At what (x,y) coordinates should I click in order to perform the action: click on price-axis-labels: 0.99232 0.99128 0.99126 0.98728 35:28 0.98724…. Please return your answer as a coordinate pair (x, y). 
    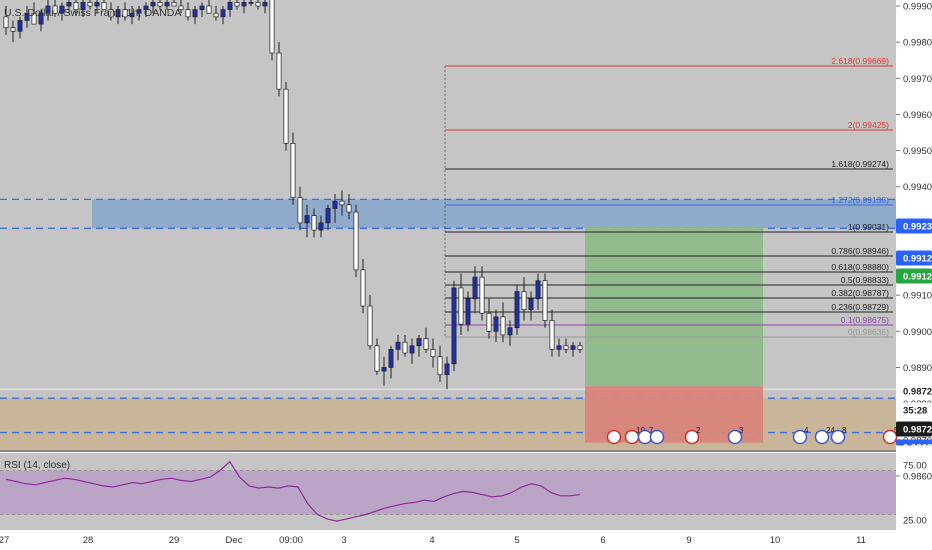
    Looking at the image, I should click on (914, 336).